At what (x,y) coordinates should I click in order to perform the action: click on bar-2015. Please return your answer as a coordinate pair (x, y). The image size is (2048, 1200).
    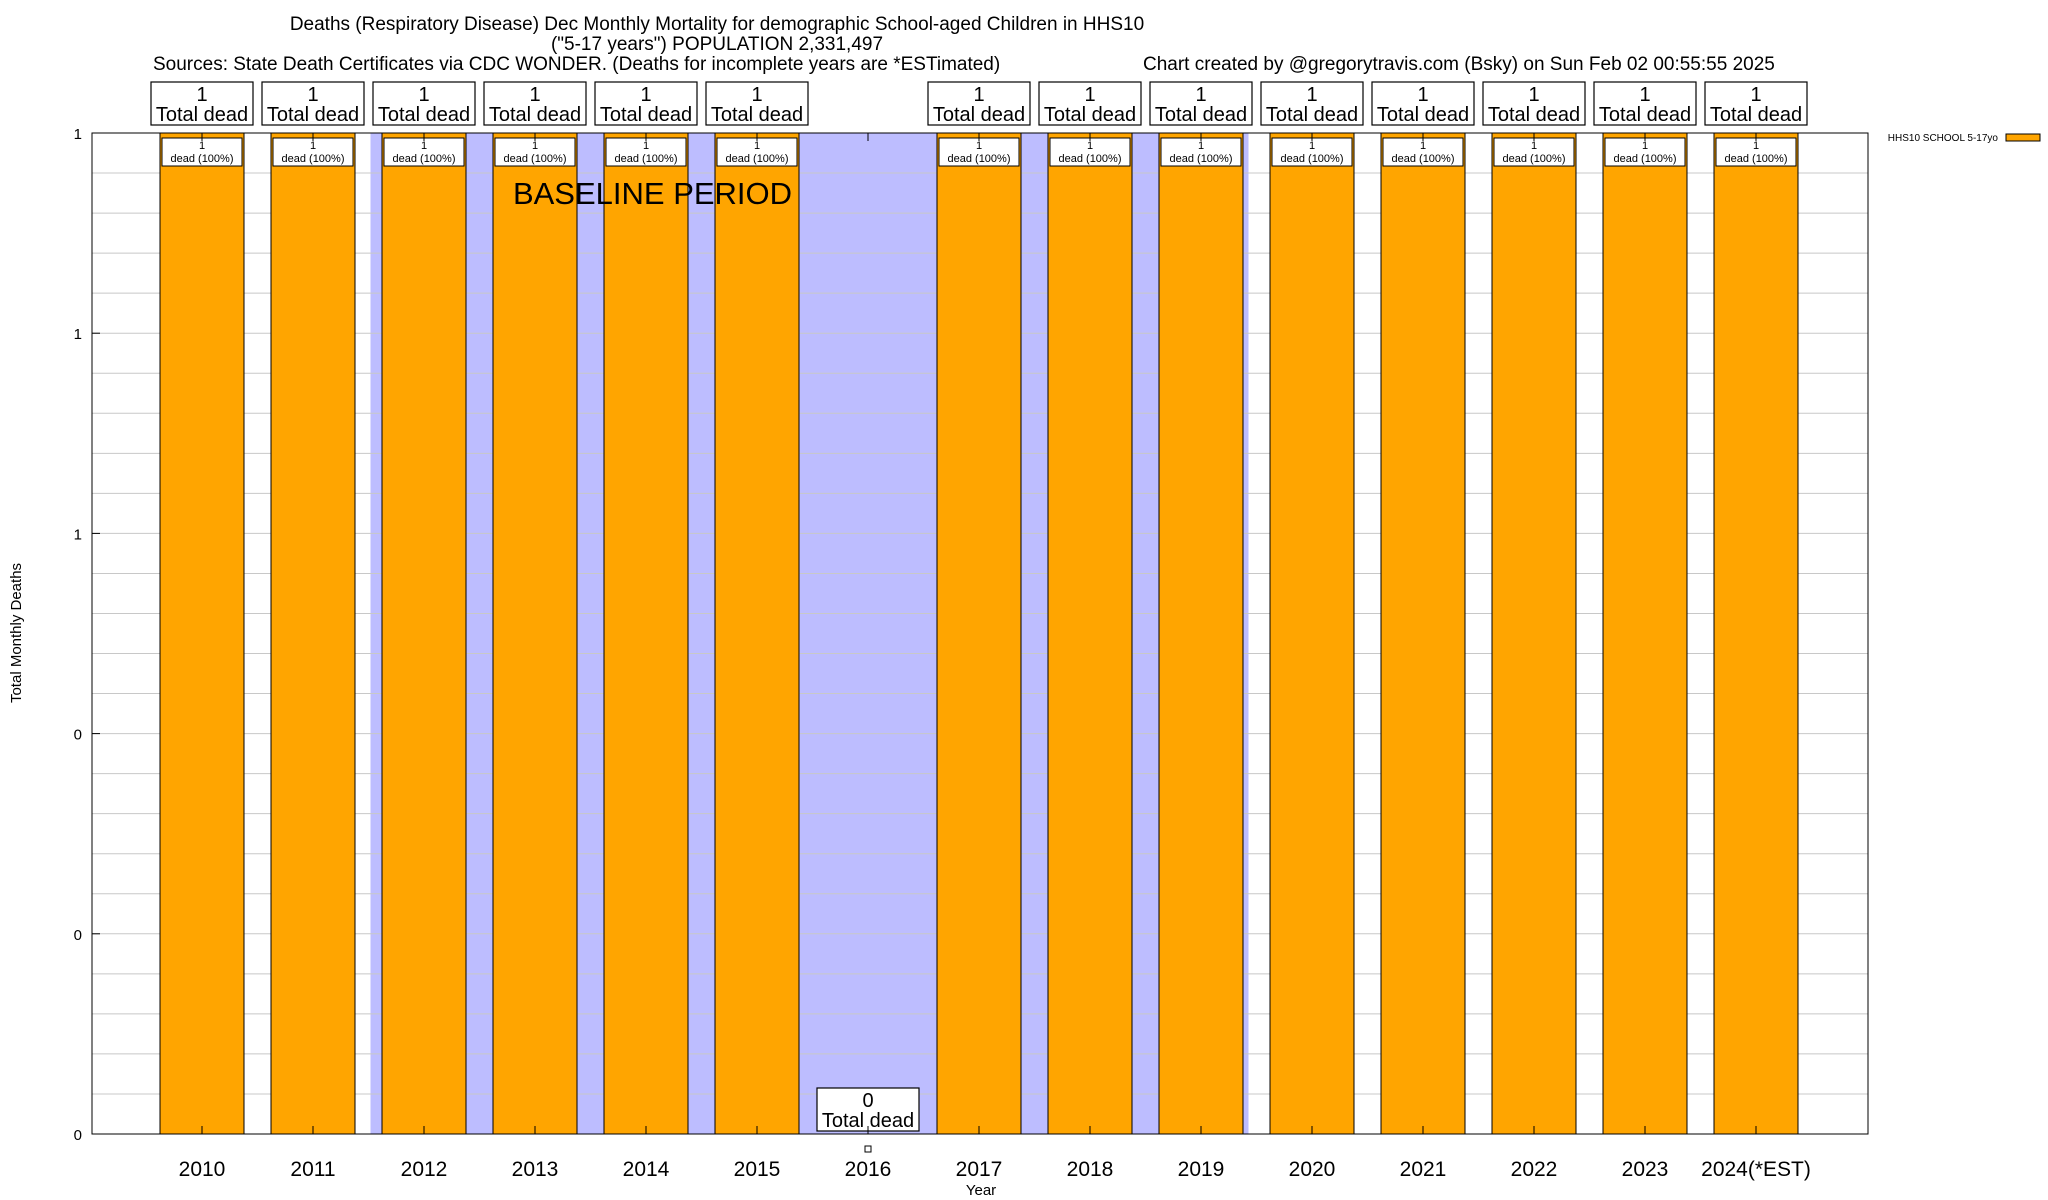
    Looking at the image, I should click on (757, 633).